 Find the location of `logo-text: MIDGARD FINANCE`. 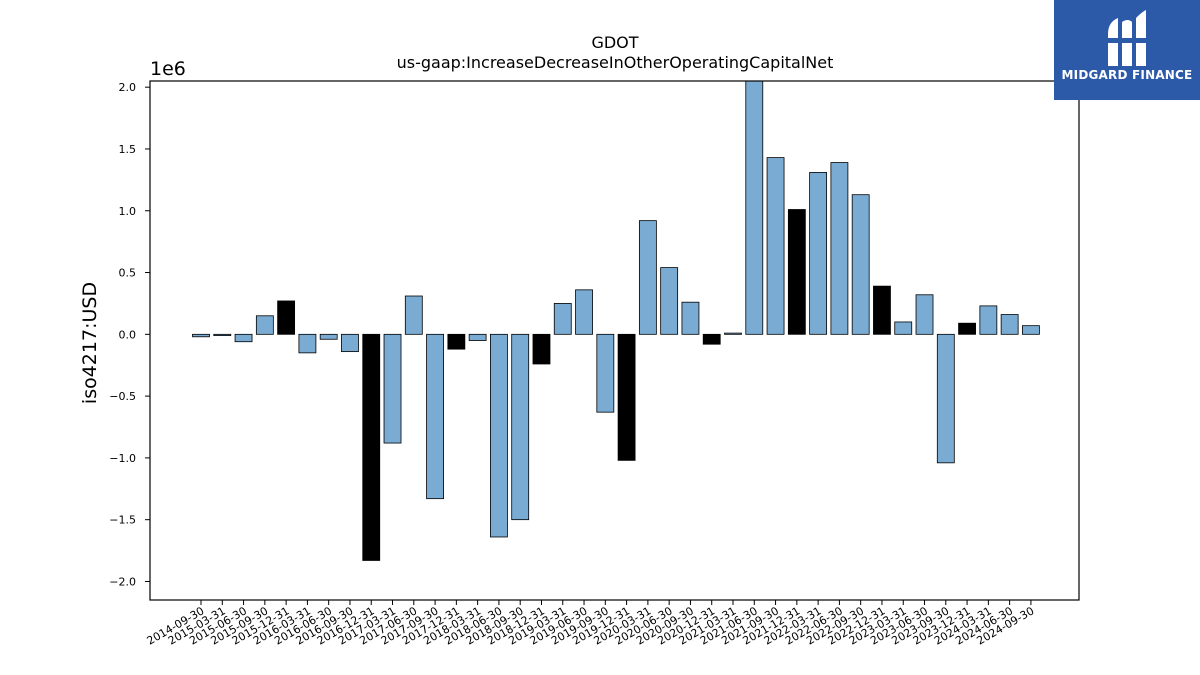

logo-text: MIDGARD FINANCE is located at coordinates (1127, 75).